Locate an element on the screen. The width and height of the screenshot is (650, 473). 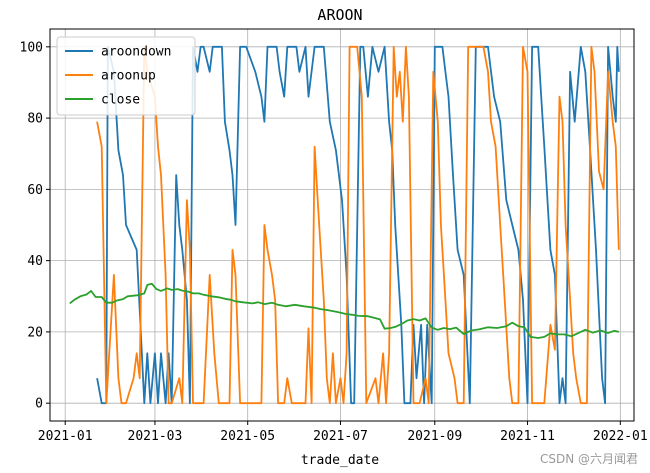
legend-label-close: close is located at coordinates (120, 100).